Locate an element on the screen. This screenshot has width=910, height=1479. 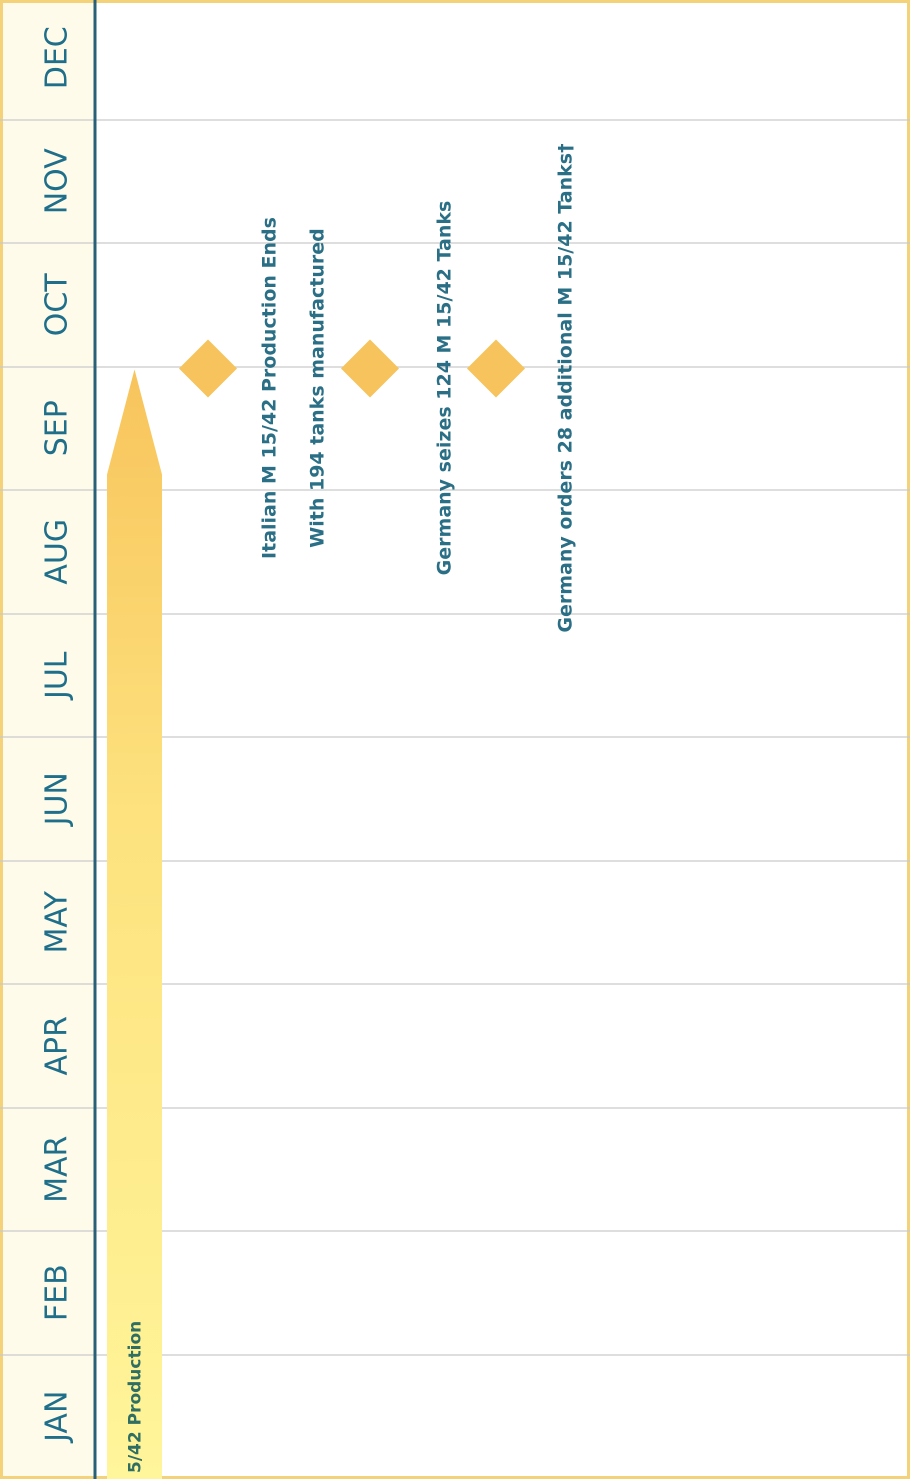
month-band is located at coordinates (47, 739).